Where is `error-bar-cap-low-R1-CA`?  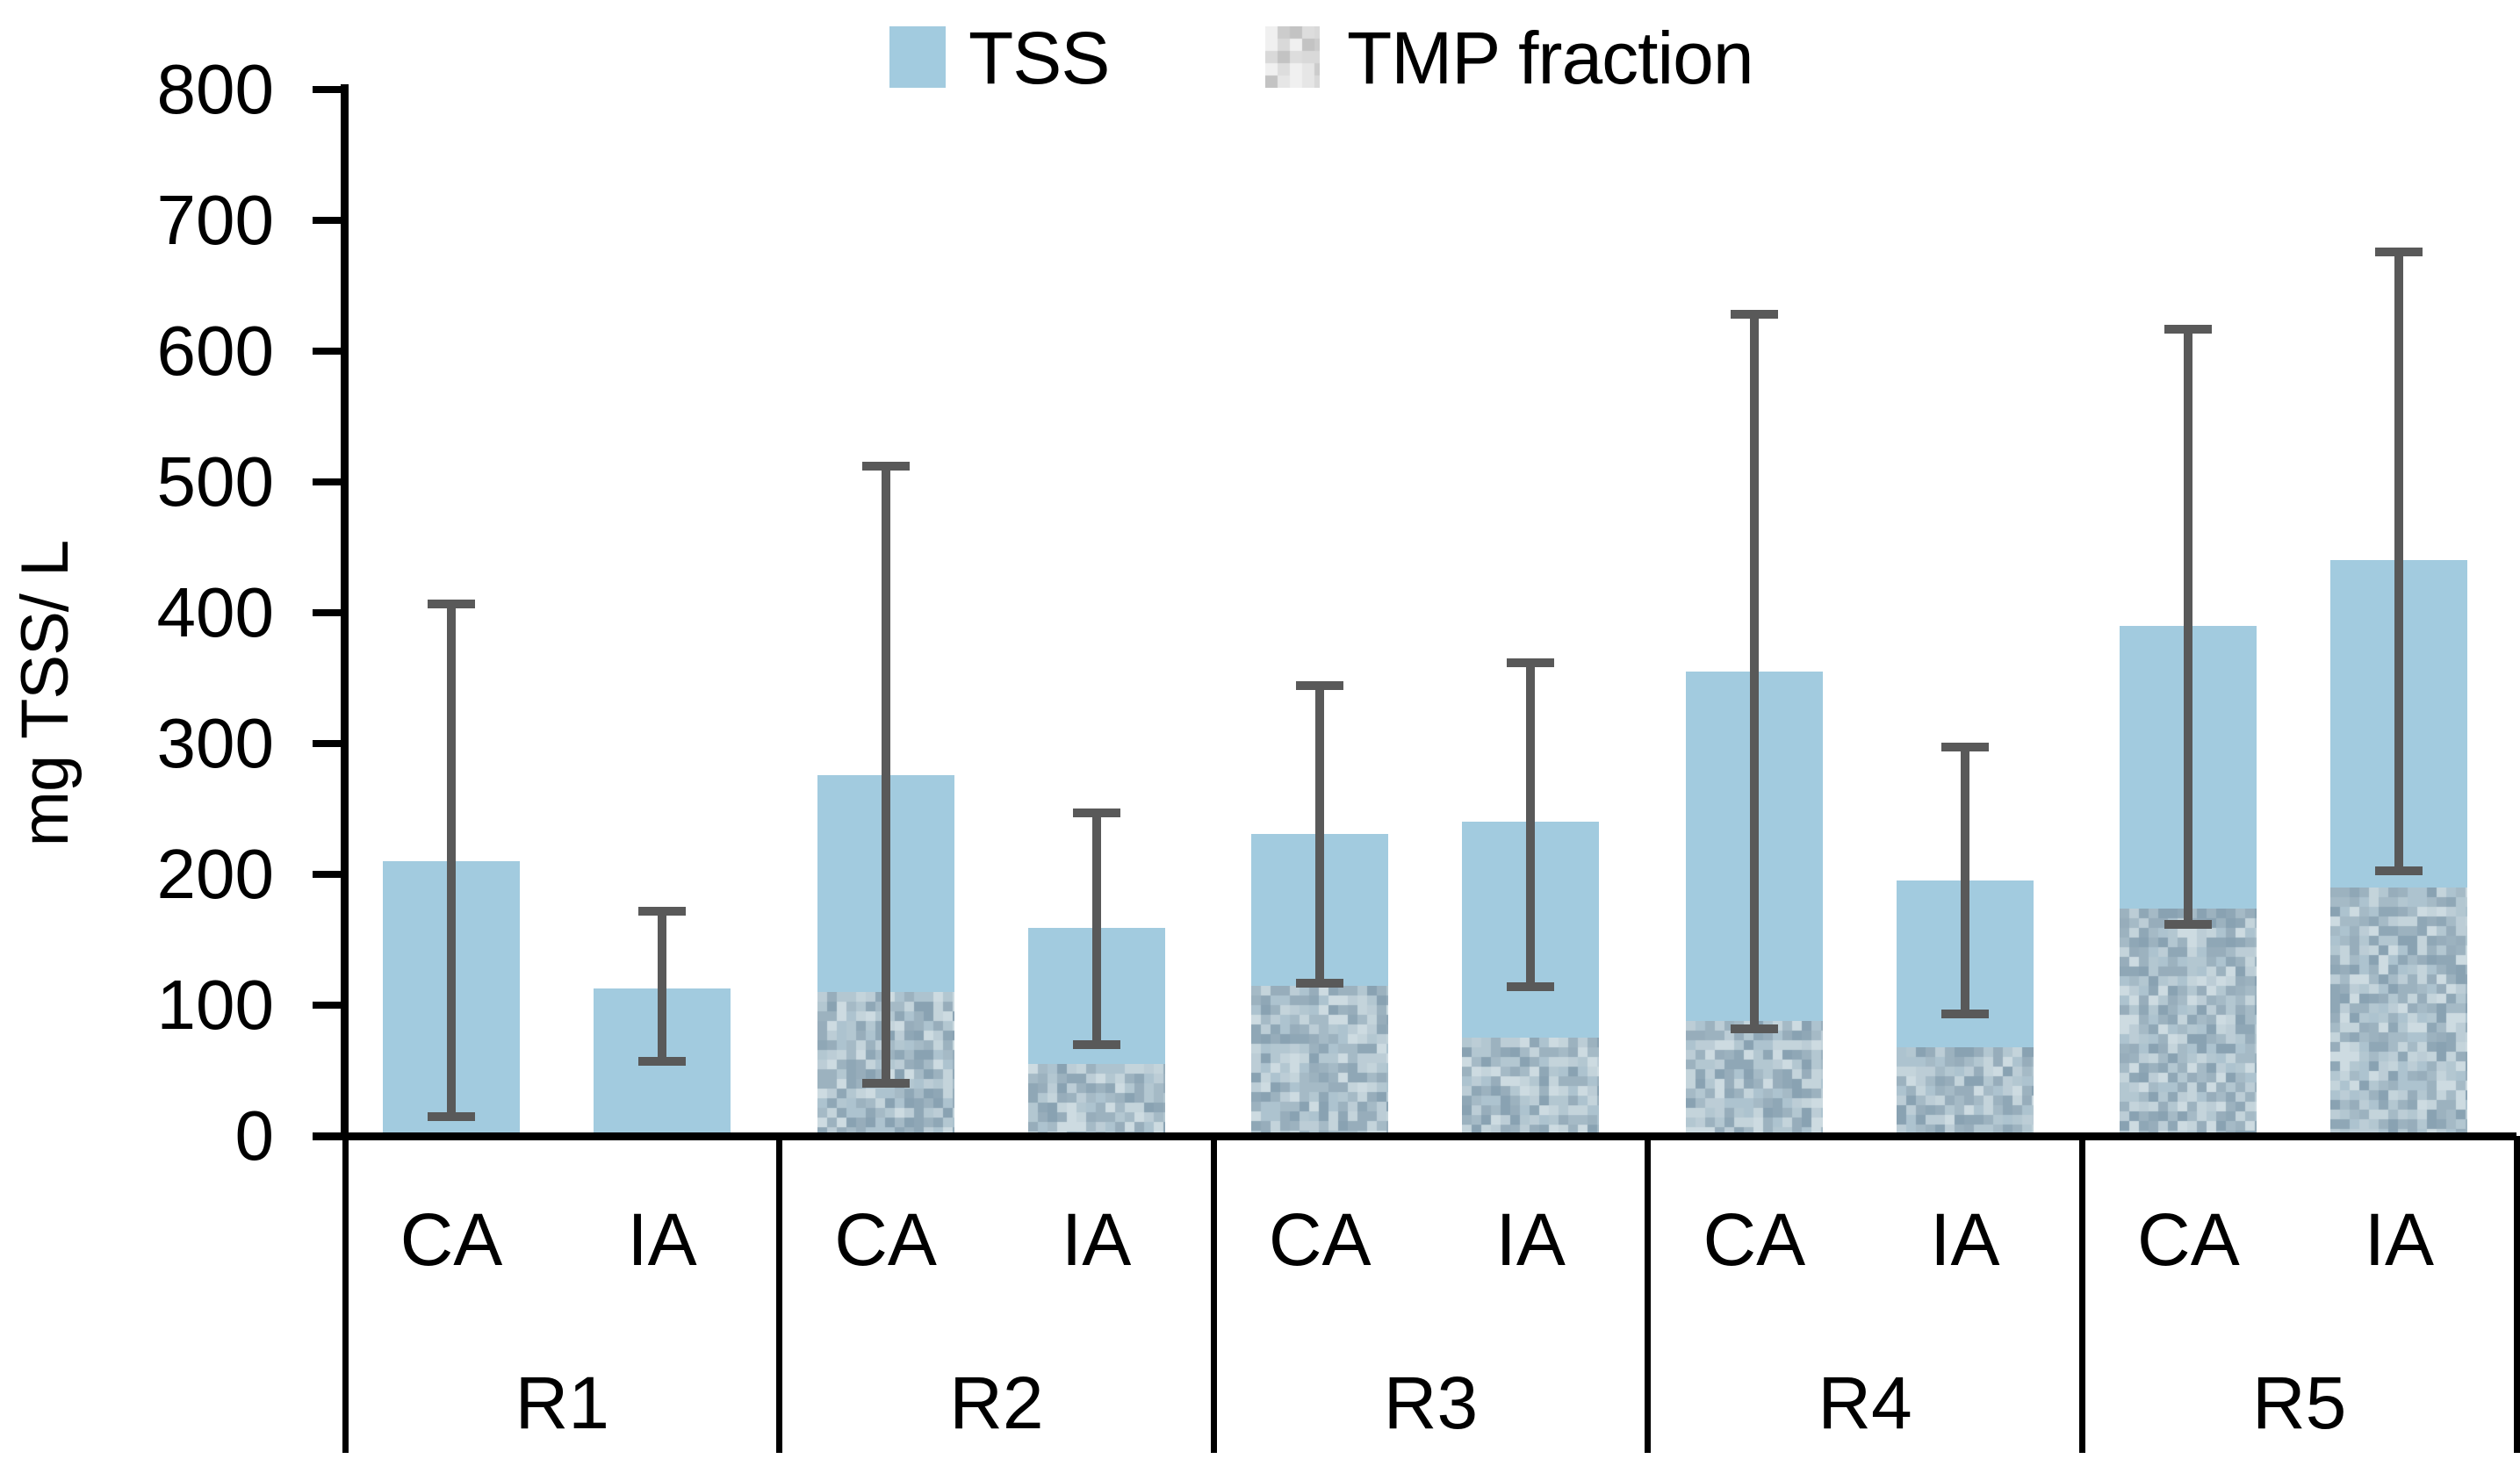
error-bar-cap-low-R1-CA is located at coordinates (451, 1116).